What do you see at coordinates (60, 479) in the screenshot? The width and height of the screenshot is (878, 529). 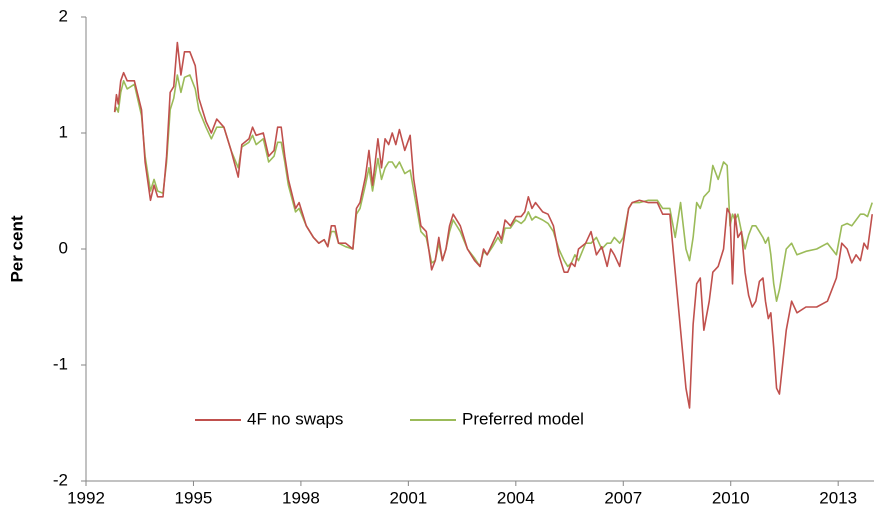 I see `y-tick-label: -2` at bounding box center [60, 479].